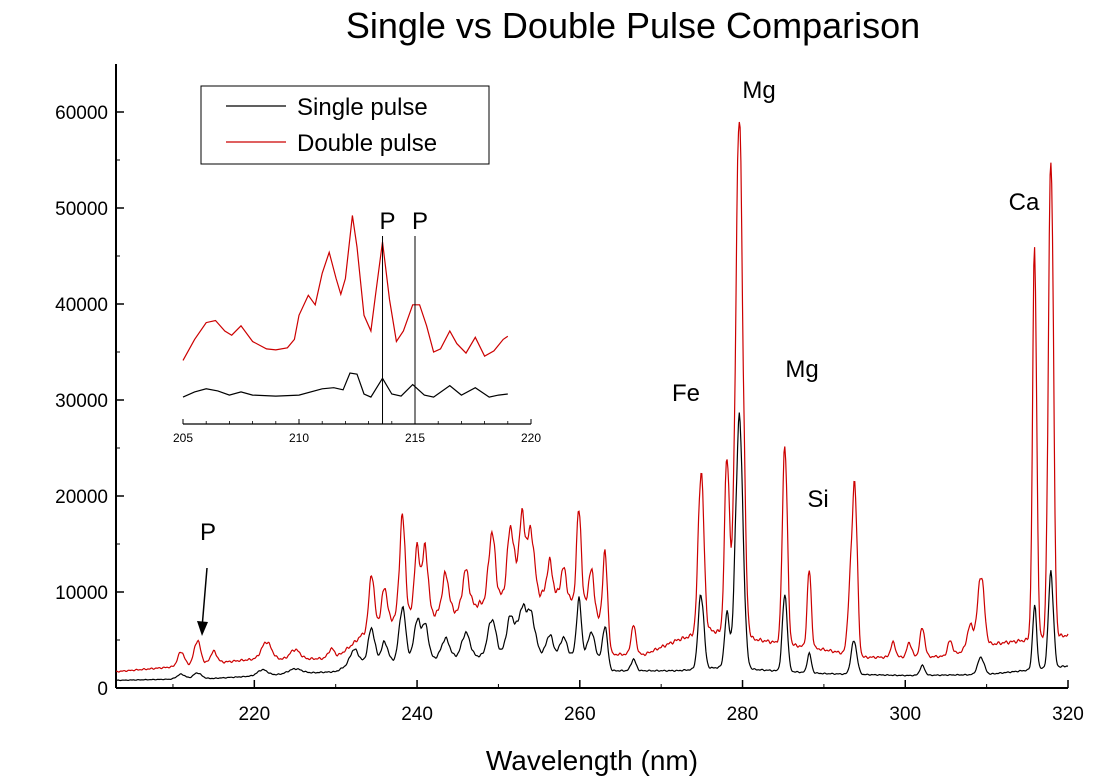  Describe the element at coordinates (208, 532) in the screenshot. I see `annotation-p: P` at that location.